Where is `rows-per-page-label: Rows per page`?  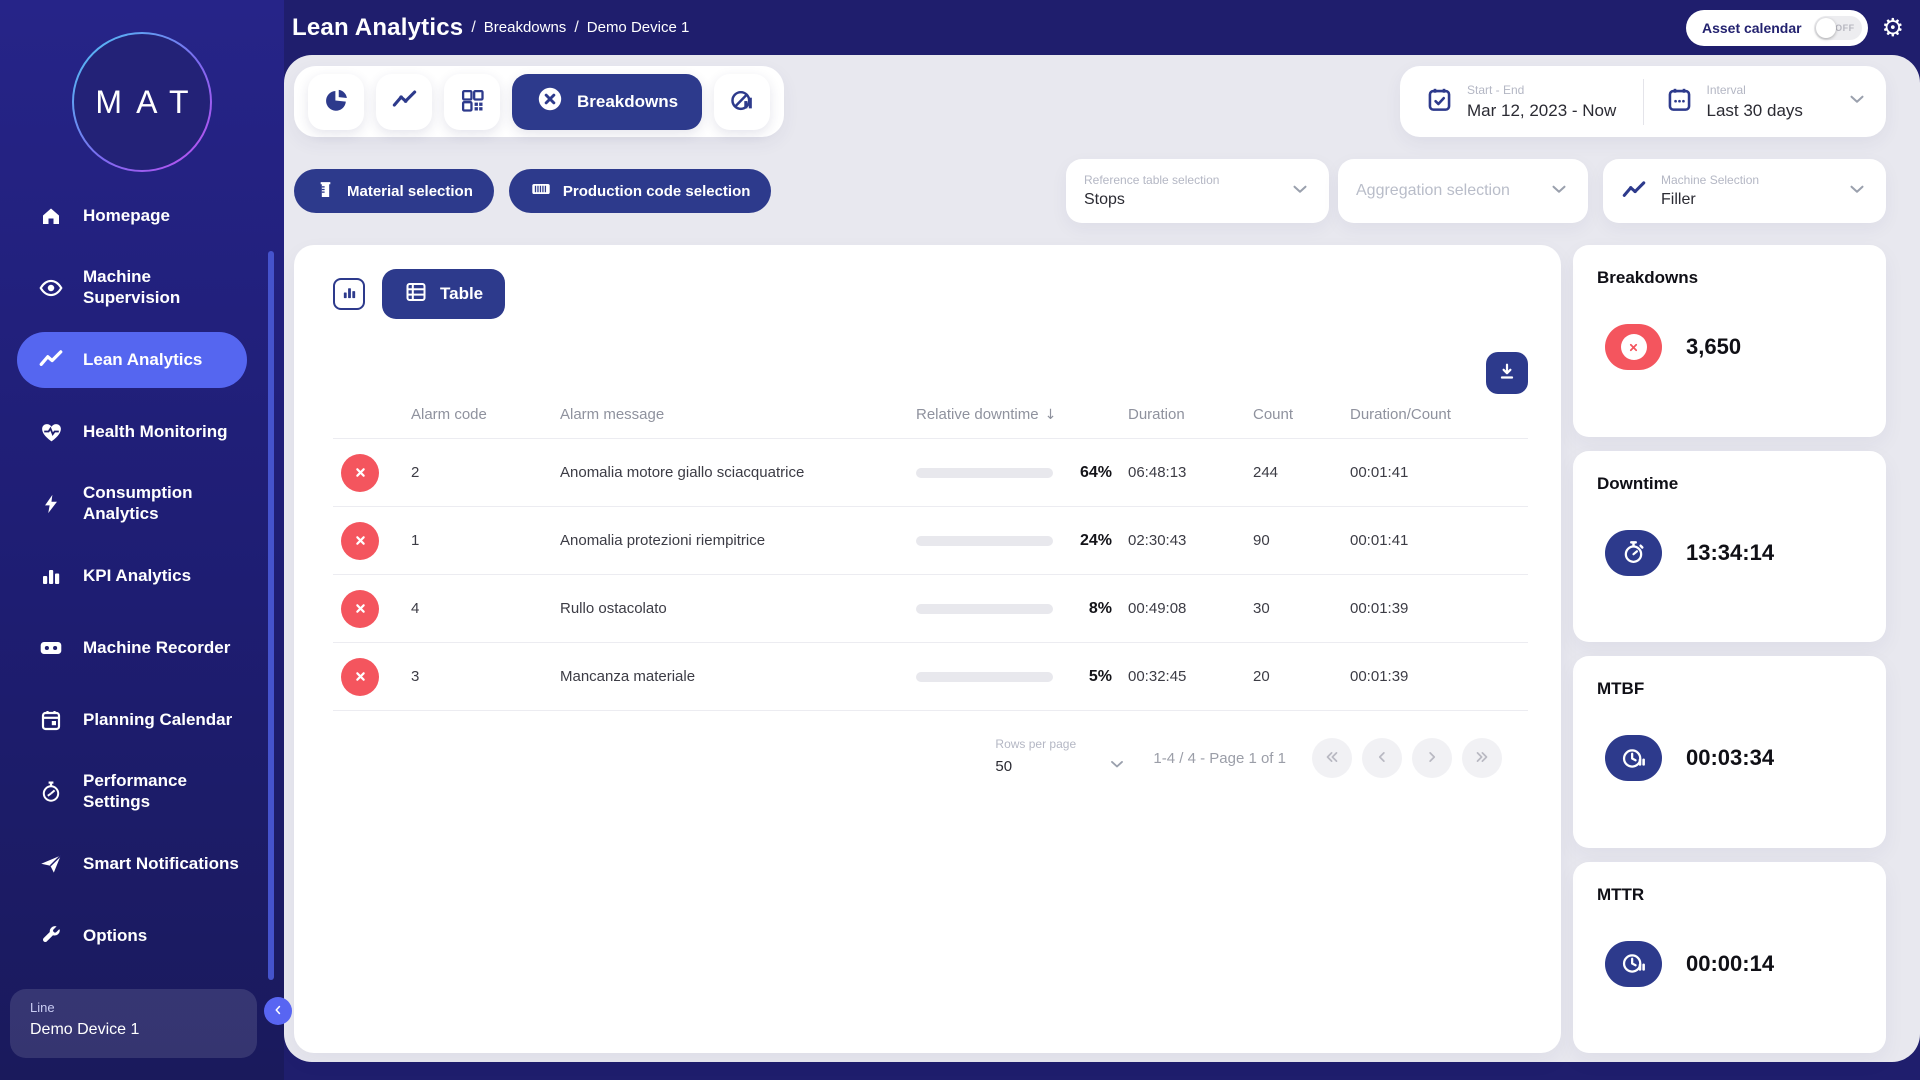
rows-per-page-label: Rows per page is located at coordinates (1036, 744).